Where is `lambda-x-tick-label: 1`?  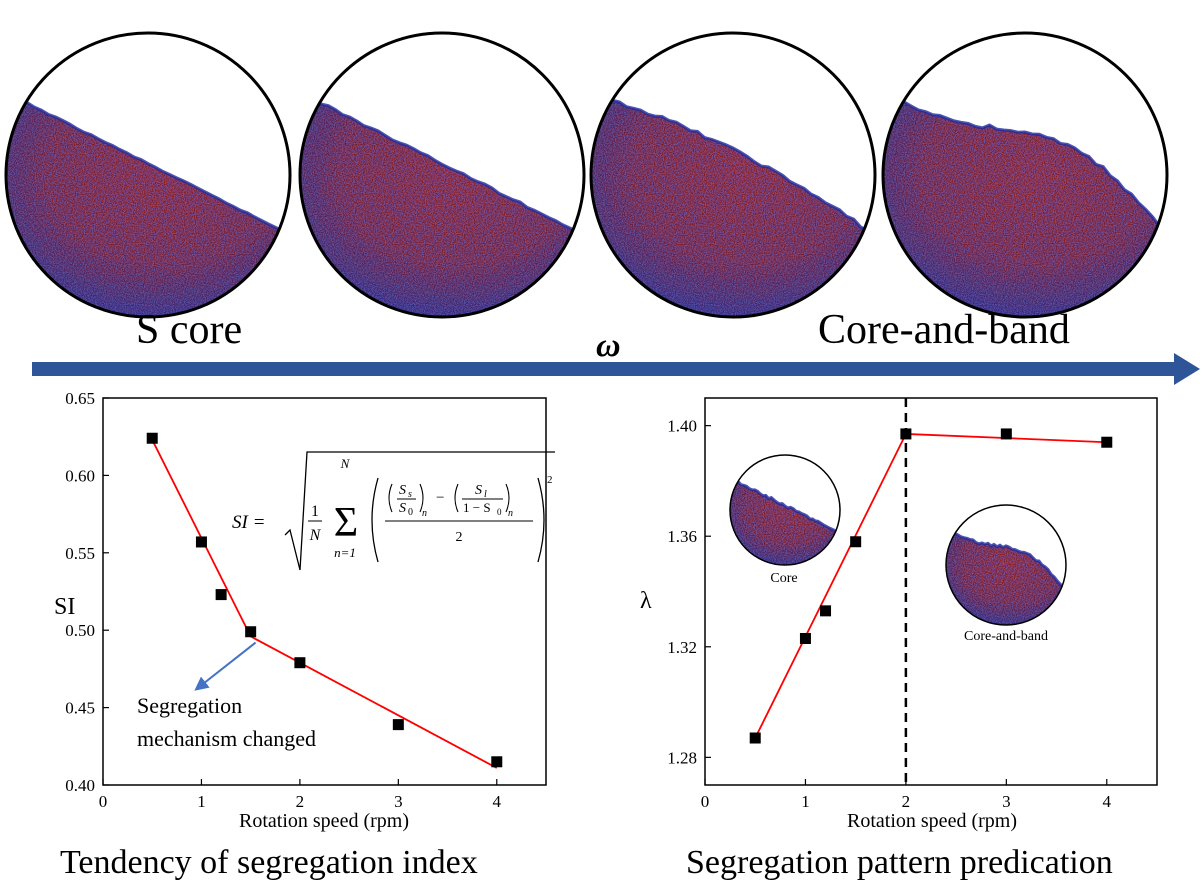
lambda-x-tick-label: 1 is located at coordinates (805, 801).